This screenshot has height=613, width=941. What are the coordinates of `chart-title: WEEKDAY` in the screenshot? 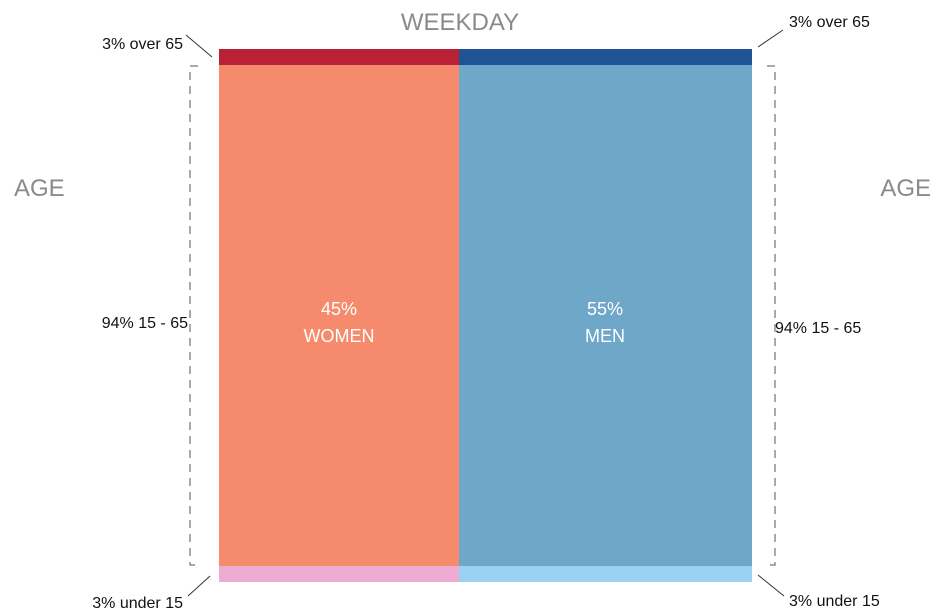 It's located at (460, 22).